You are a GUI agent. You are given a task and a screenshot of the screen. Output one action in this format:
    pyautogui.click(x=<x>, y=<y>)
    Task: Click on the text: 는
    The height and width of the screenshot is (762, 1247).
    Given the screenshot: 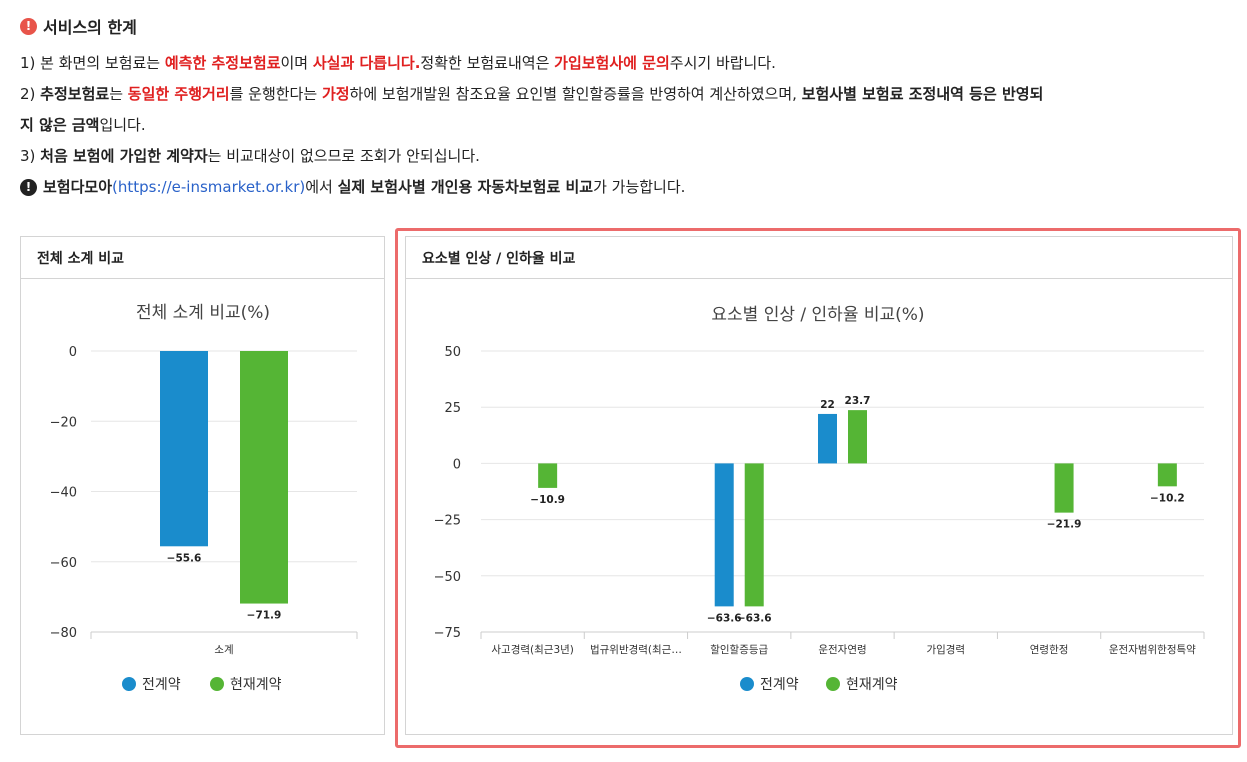 What is the action you would take?
    pyautogui.click(x=118, y=94)
    